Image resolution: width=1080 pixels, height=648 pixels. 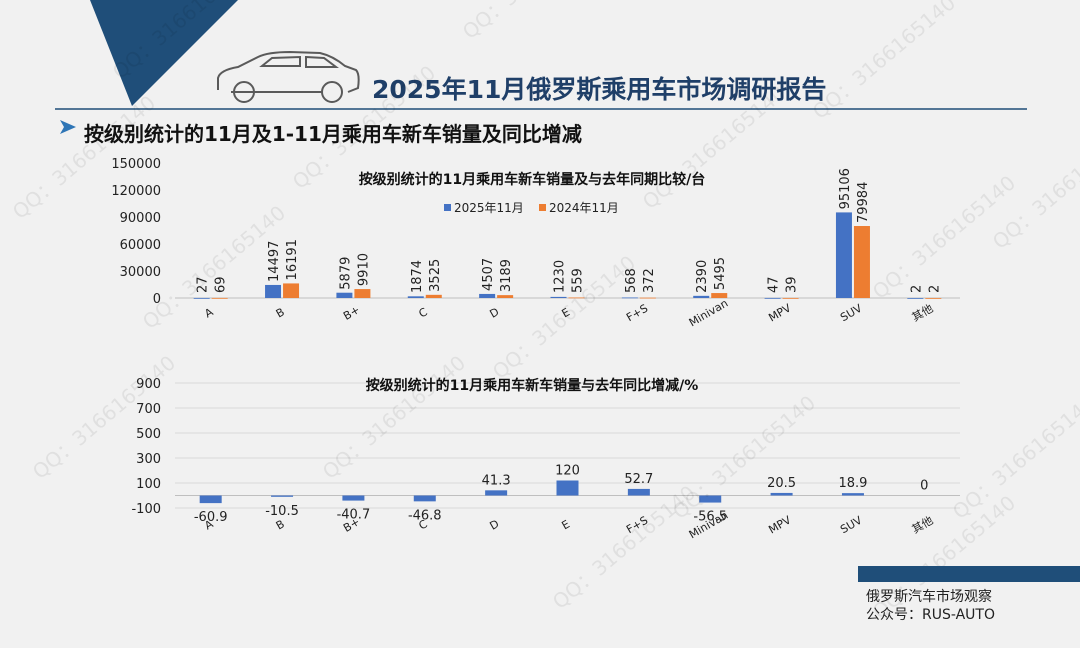 I want to click on y-tick-label: 0, so click(x=157, y=299).